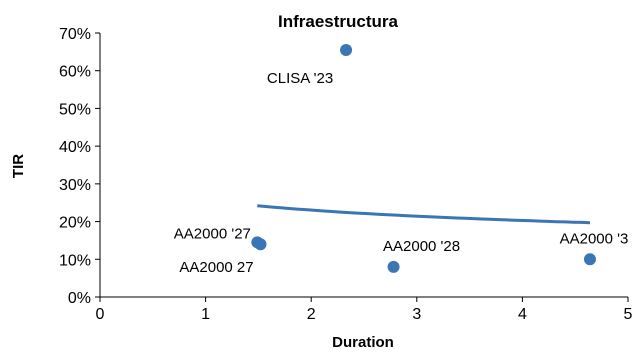 The width and height of the screenshot is (634, 352). Describe the element at coordinates (300, 78) in the screenshot. I see `data-label: CLISA '23` at that location.